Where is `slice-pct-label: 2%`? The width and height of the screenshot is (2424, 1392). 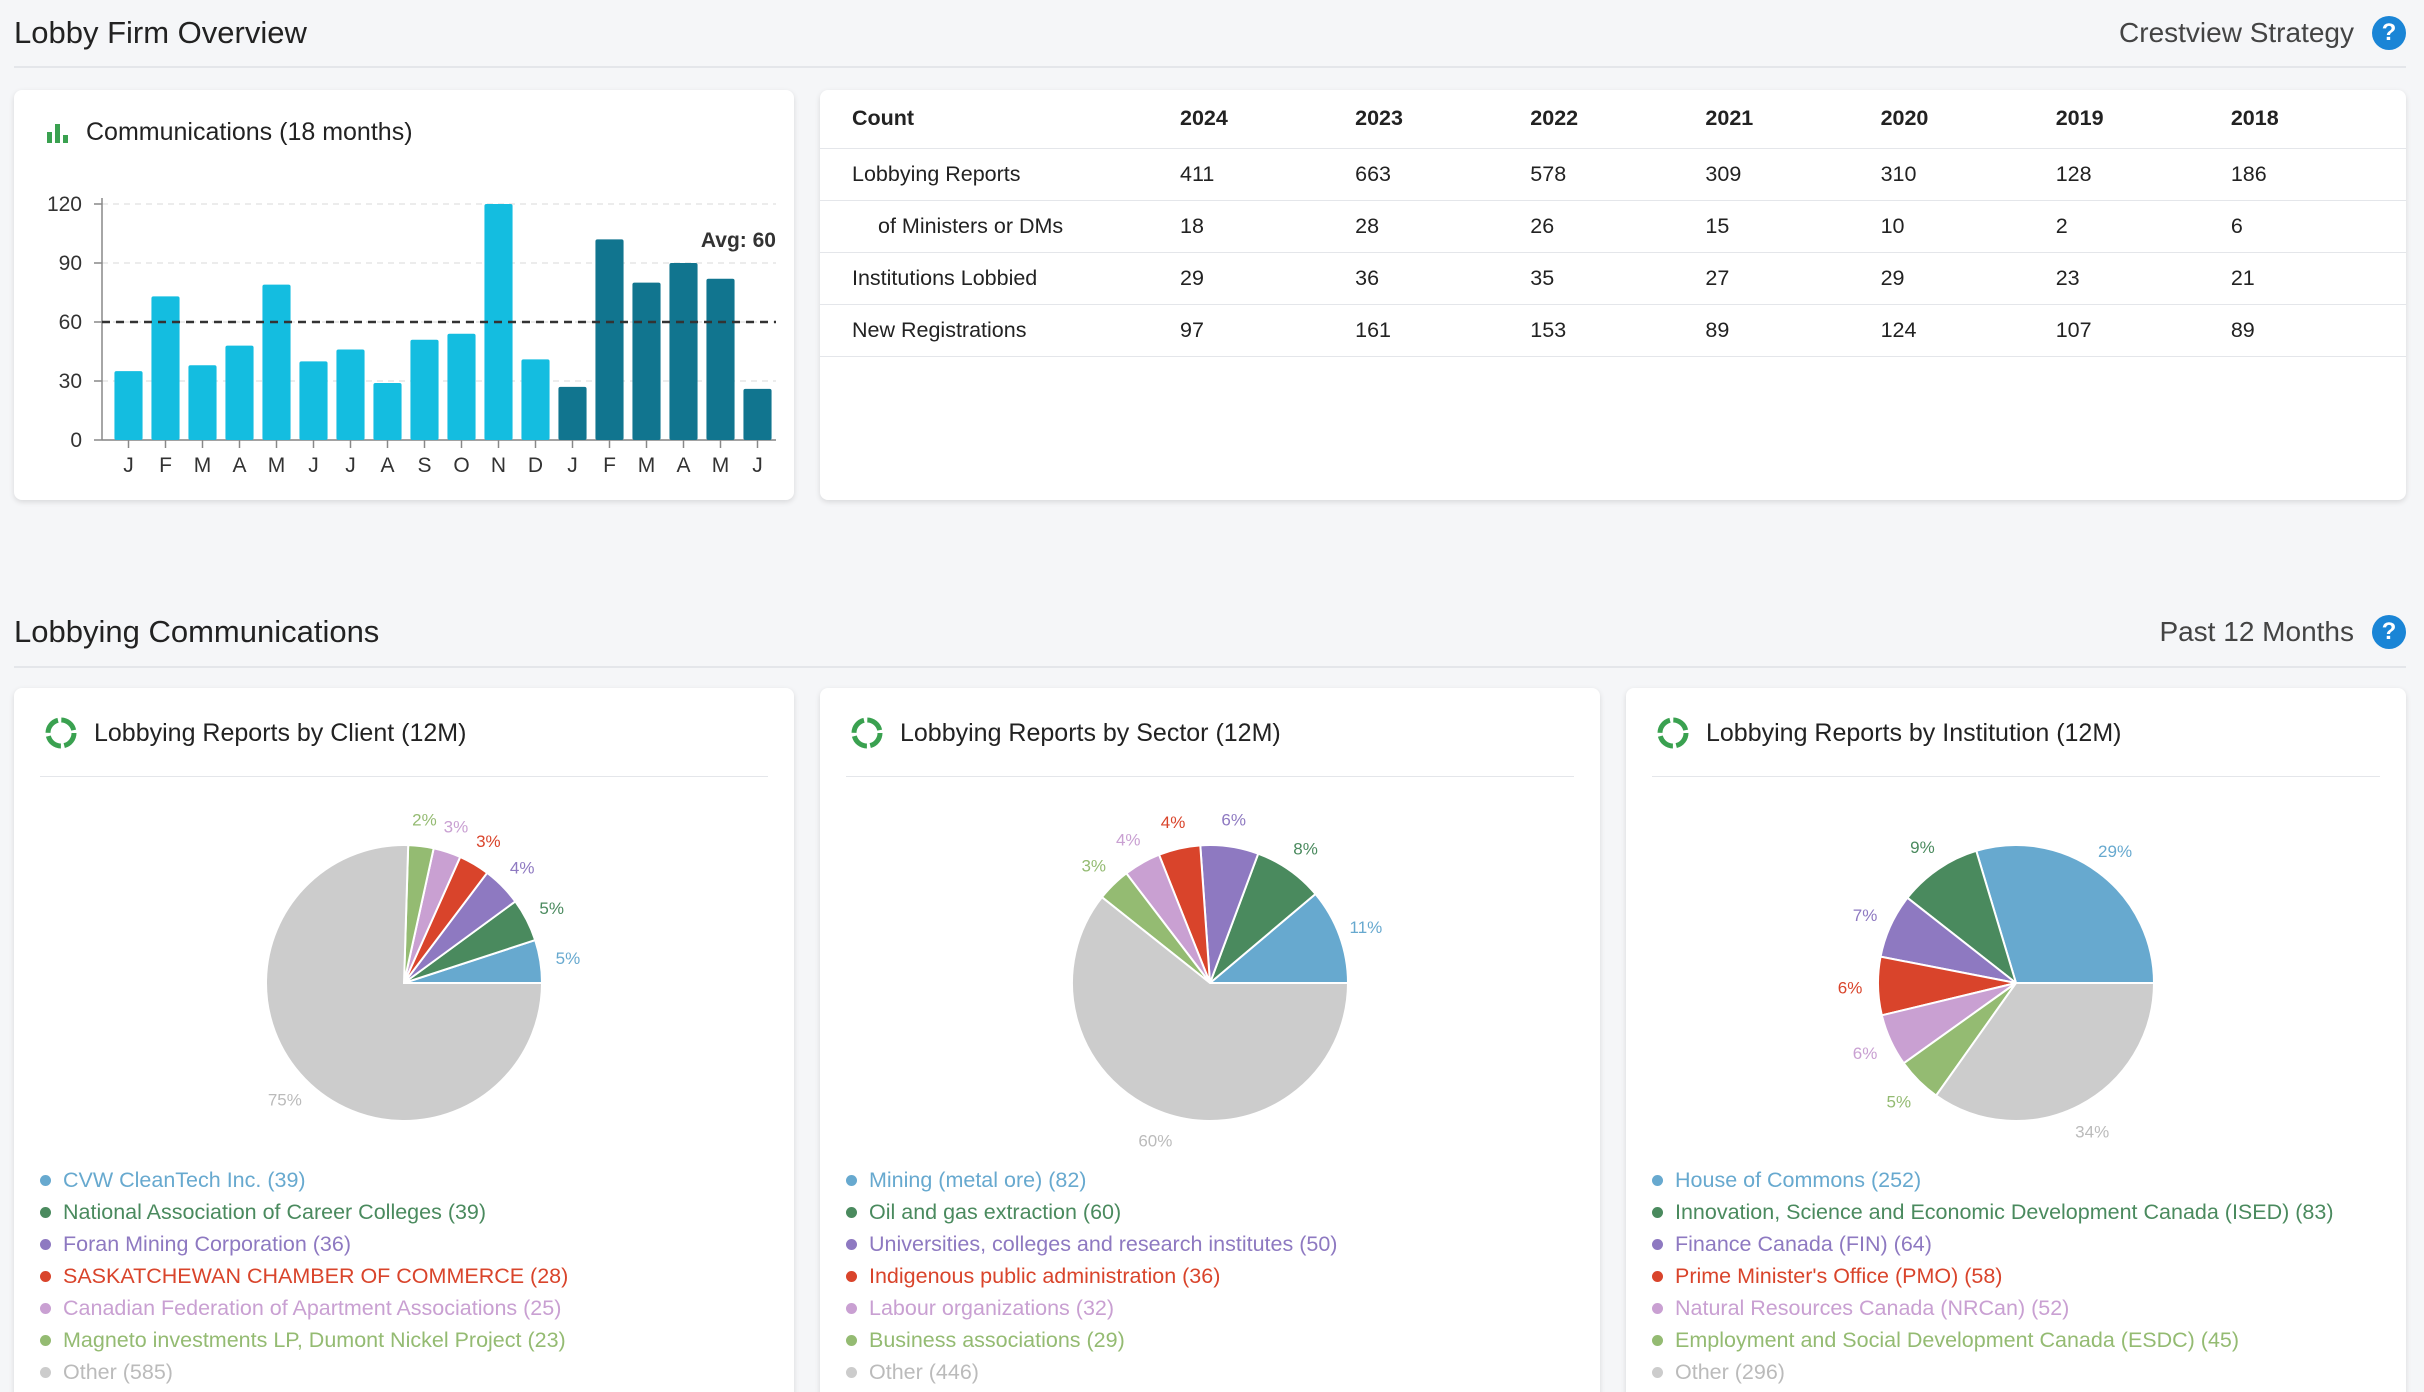 slice-pct-label: 2% is located at coordinates (424, 819).